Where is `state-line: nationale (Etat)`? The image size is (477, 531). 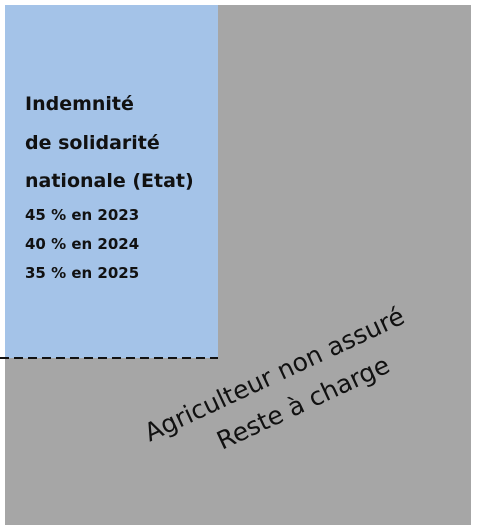
state-line: nationale (Etat) is located at coordinates (109, 181).